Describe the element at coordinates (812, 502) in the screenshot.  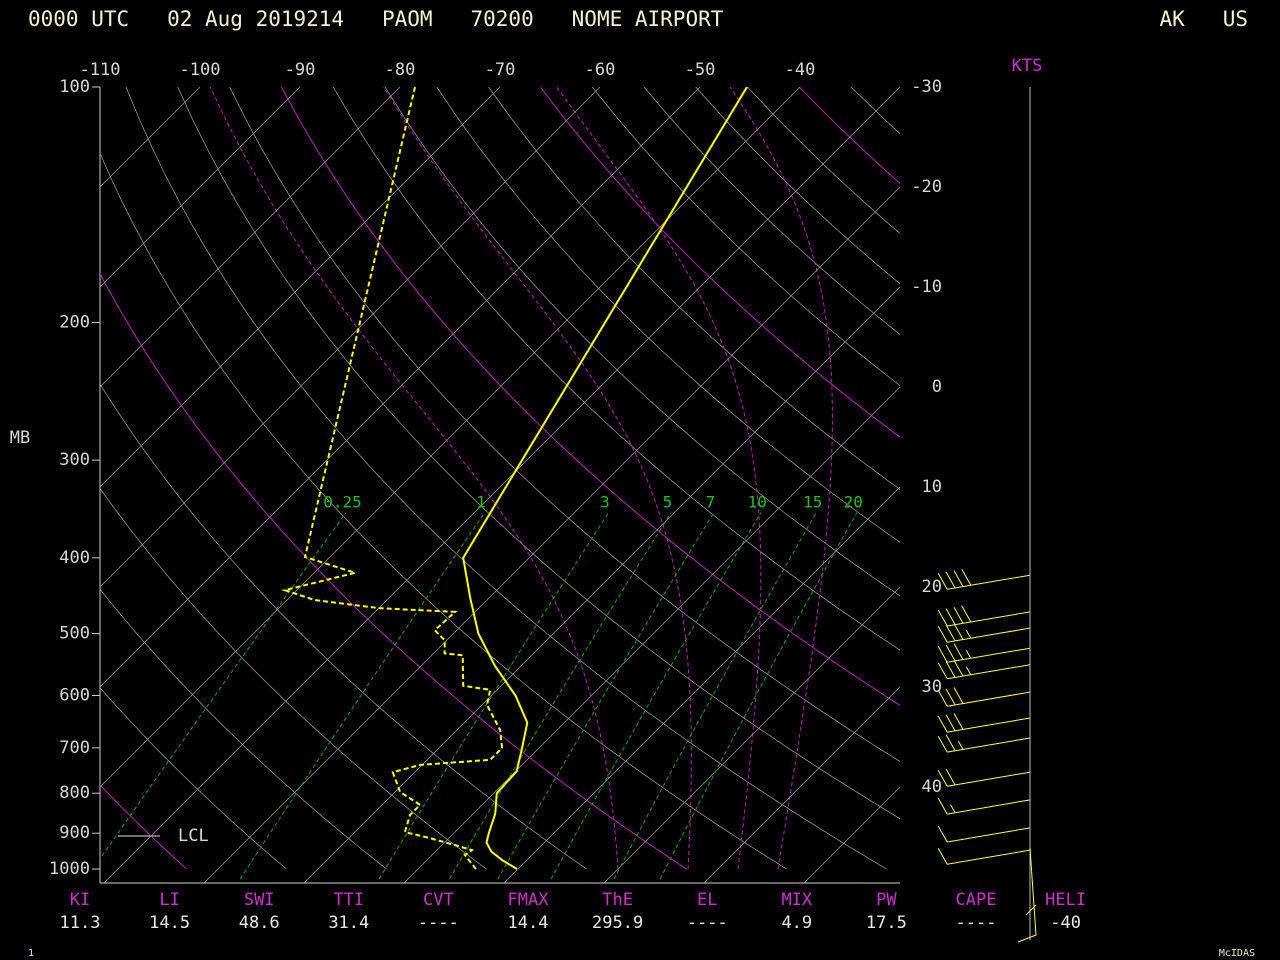
I see `mixing-ratio-label: 15` at that location.